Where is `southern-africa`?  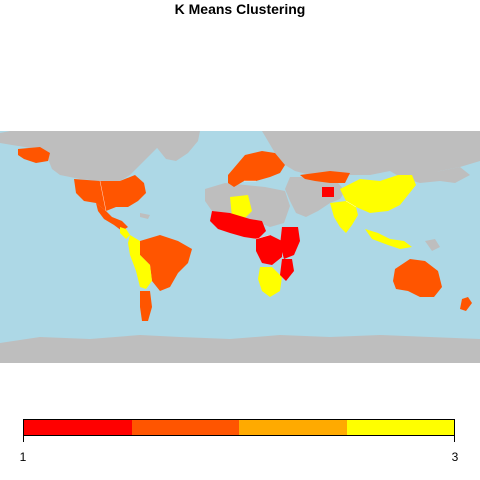 southern-africa is located at coordinates (270, 282).